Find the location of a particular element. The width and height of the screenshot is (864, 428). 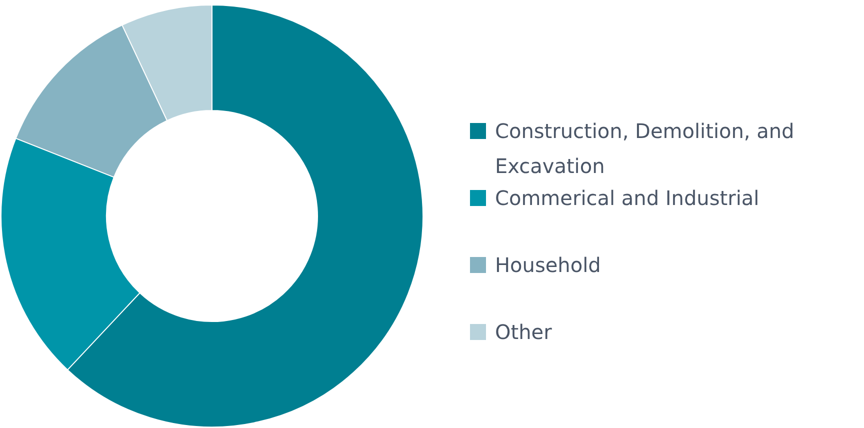

legend-label: Household is located at coordinates (548, 265).